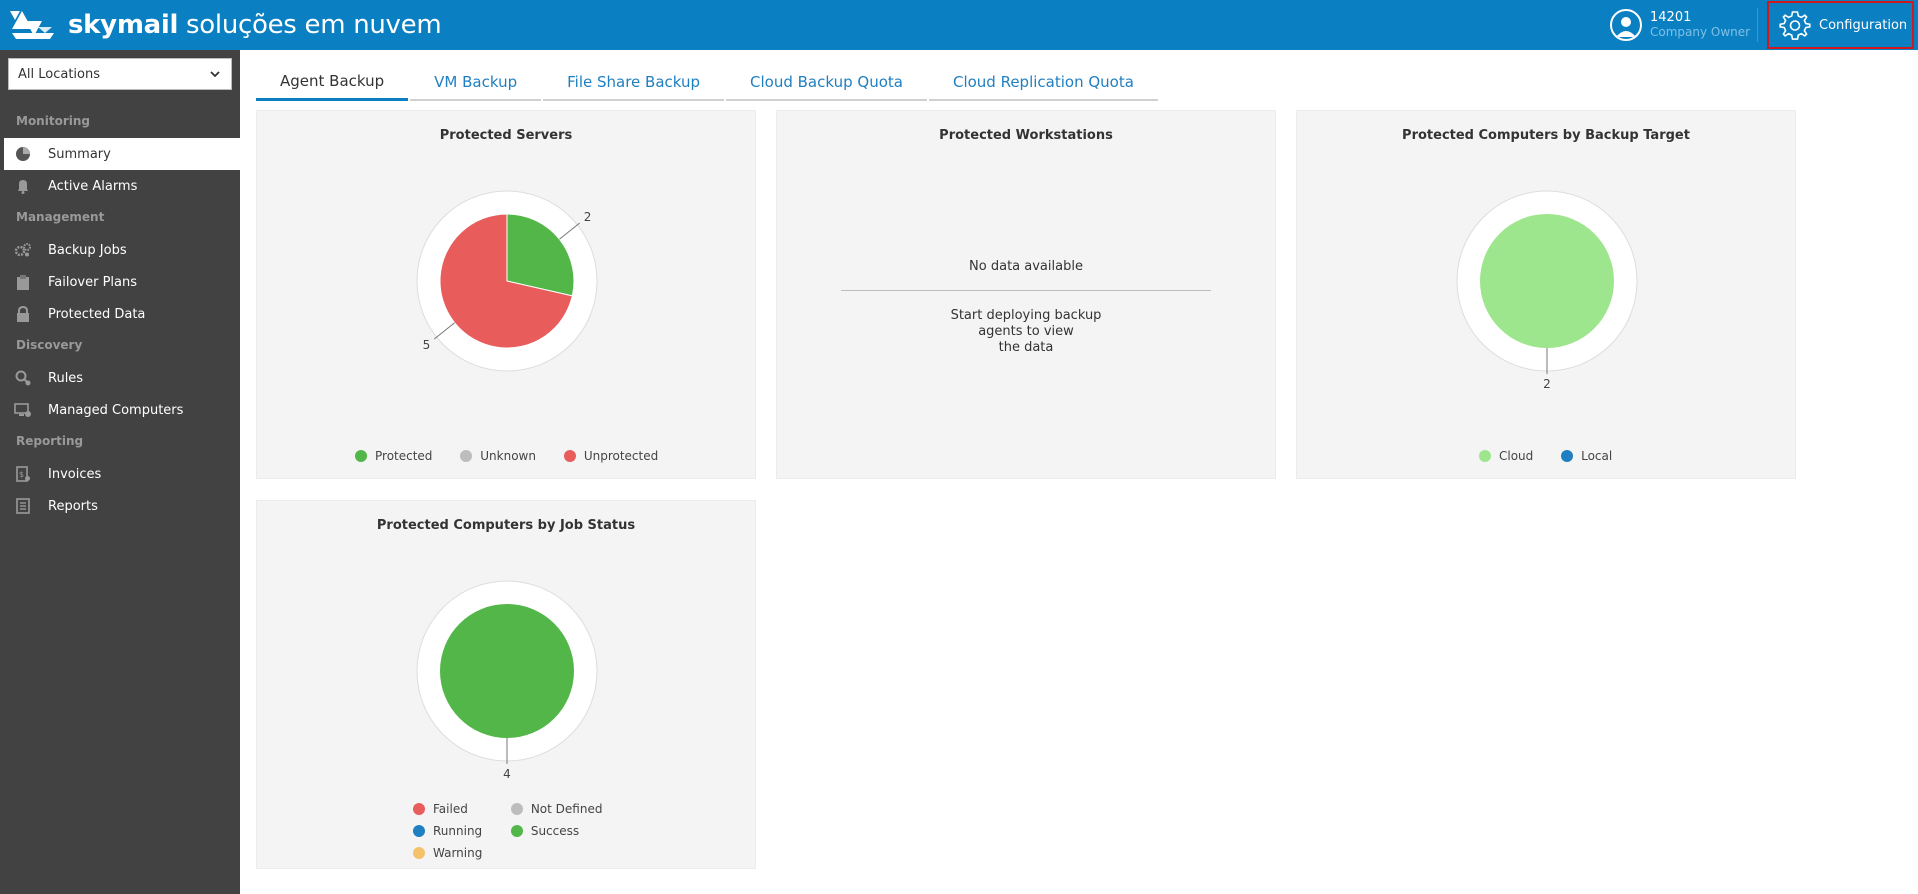 The image size is (1918, 894). Describe the element at coordinates (120, 74) in the screenshot. I see `location-select: All Locations` at that location.